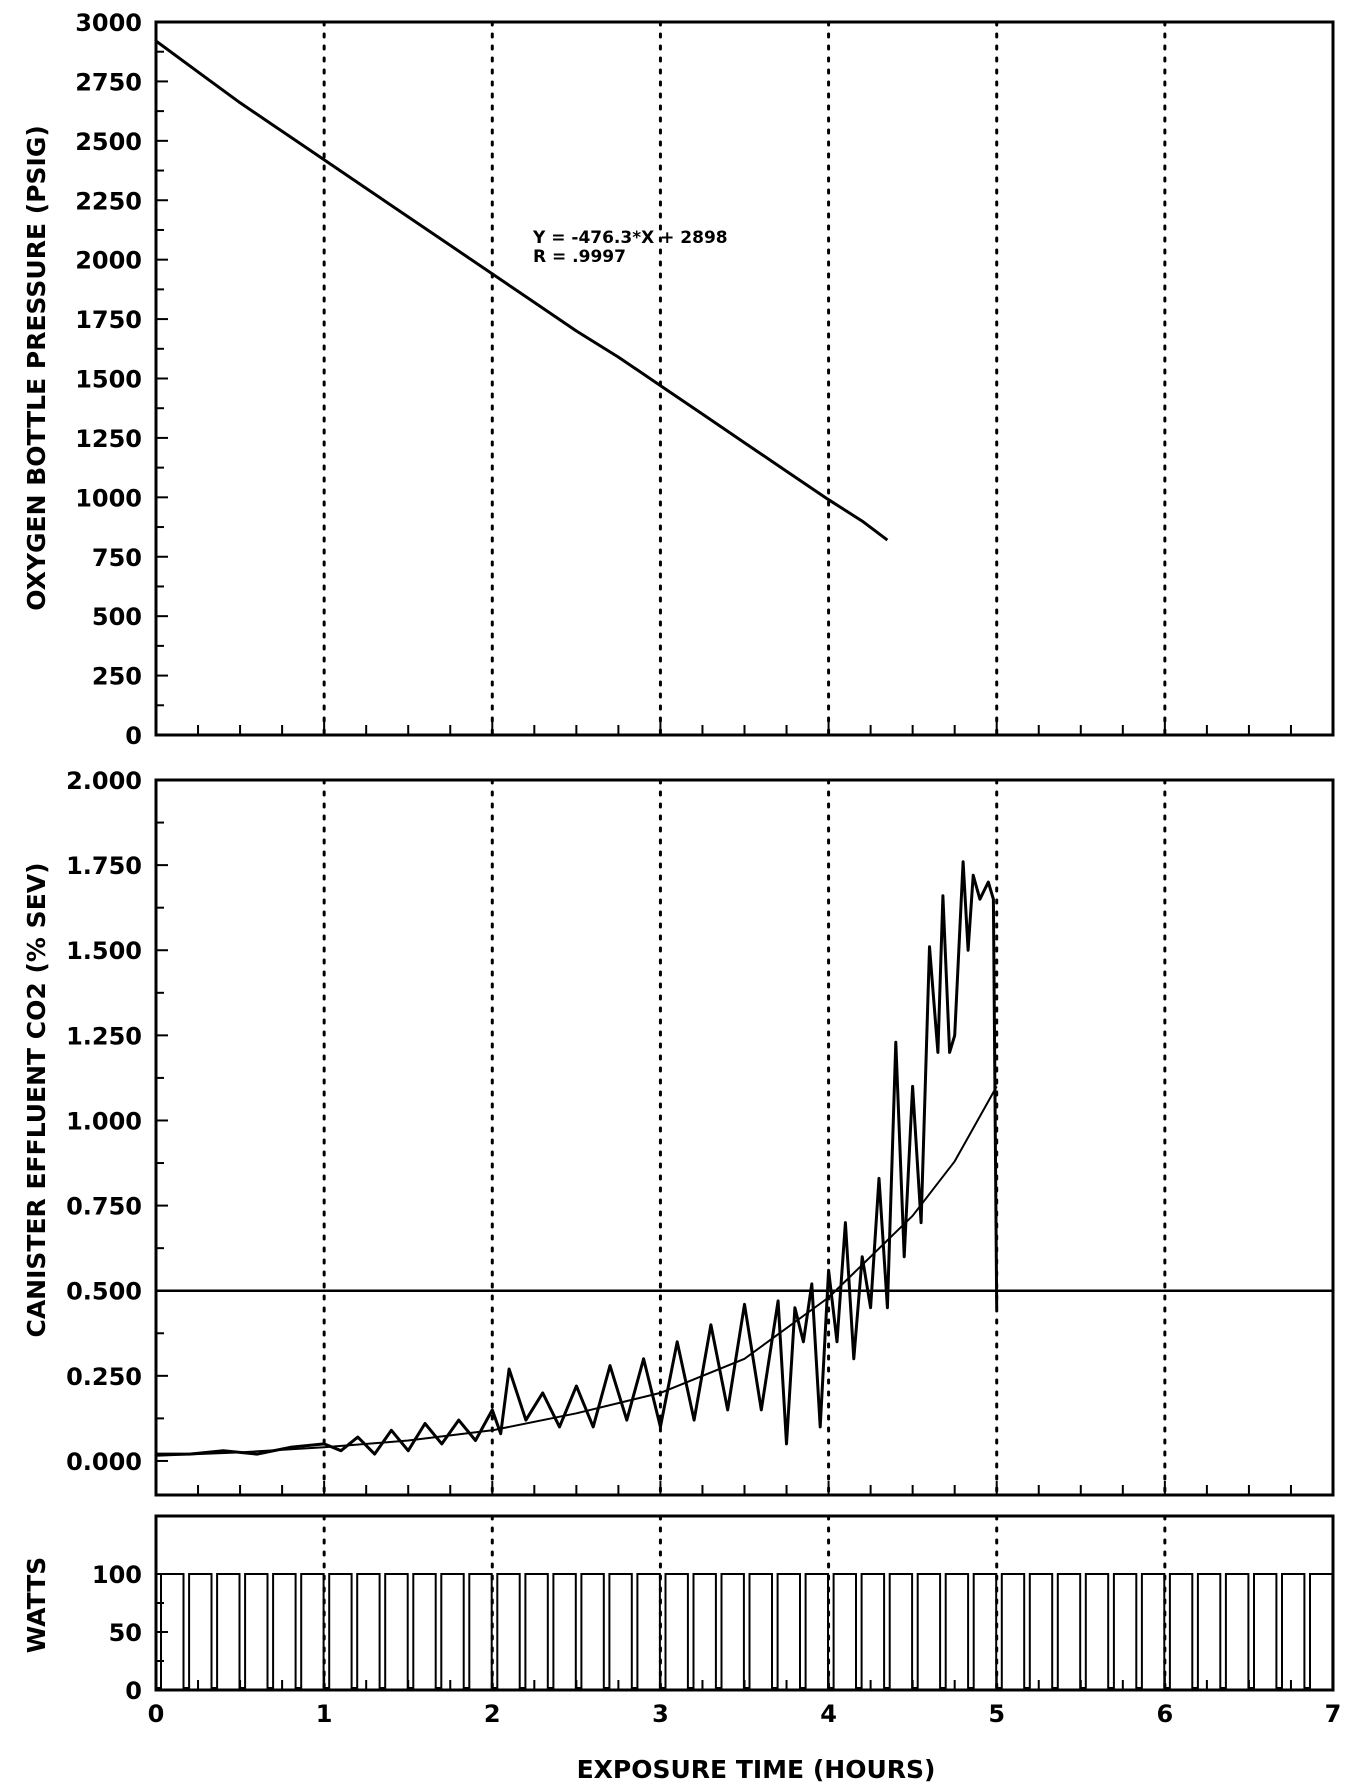 The height and width of the screenshot is (1785, 1356). I want to click on x-axis-title: EXPOSURE TIME (HOURS), so click(756, 1769).